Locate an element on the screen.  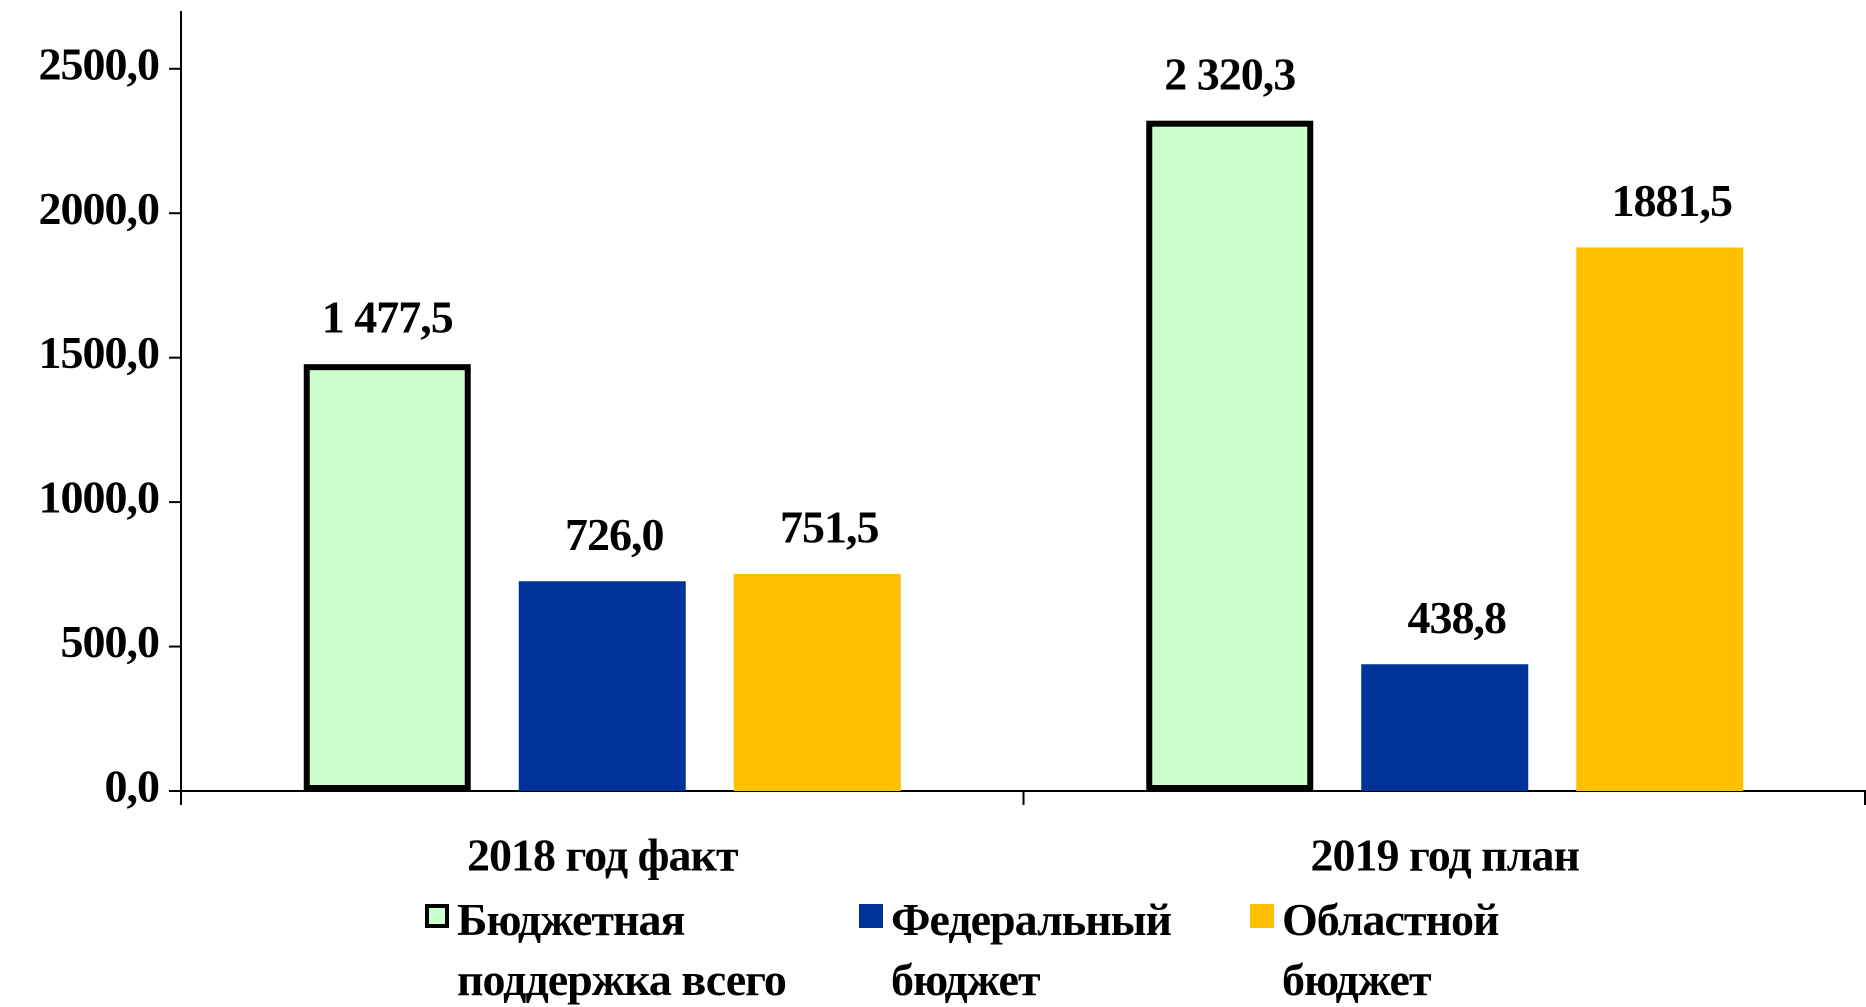
y-tick-label: 2000,0 is located at coordinates (99, 208).